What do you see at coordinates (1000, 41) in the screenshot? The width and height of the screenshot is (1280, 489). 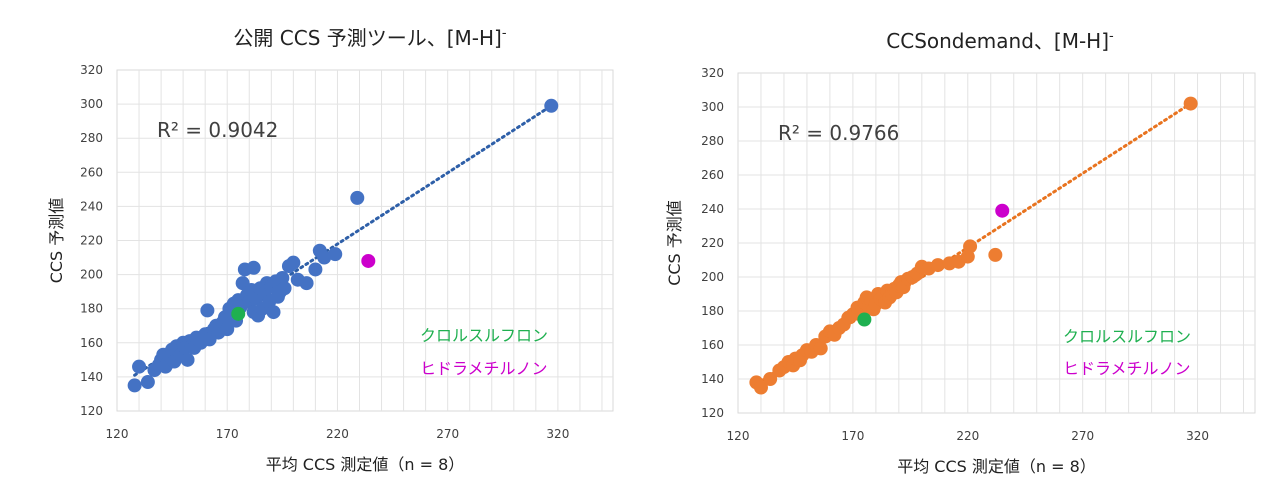 I see `chart-title: CCSondemand、[M-H]-` at bounding box center [1000, 41].